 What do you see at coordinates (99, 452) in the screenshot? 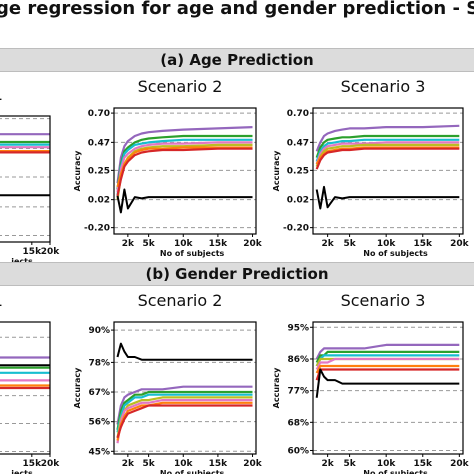
I see `y-tick-label: 45%` at bounding box center [99, 452].